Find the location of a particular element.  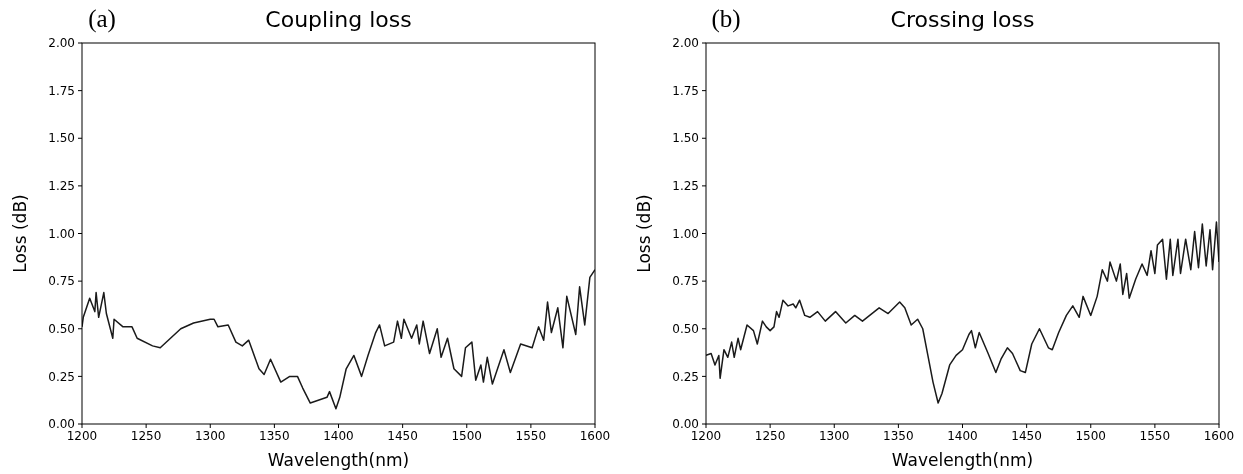

line-series is located at coordinates (338, 339).